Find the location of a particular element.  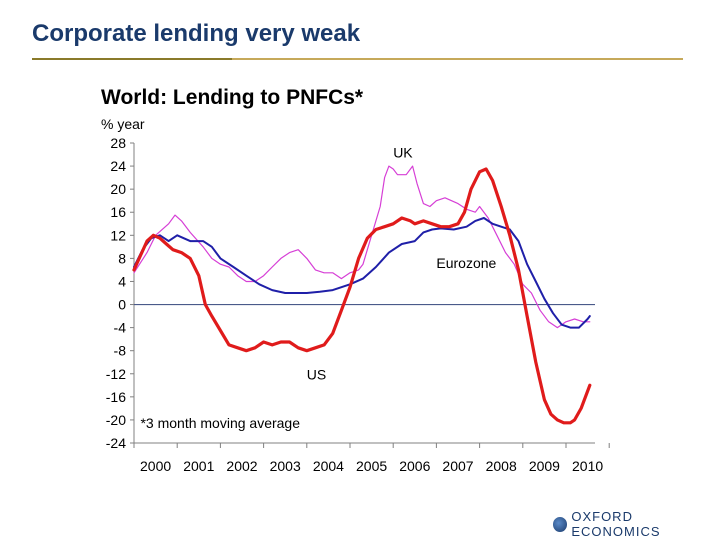

slide-title: Corporate lending very weak is located at coordinates (196, 33).